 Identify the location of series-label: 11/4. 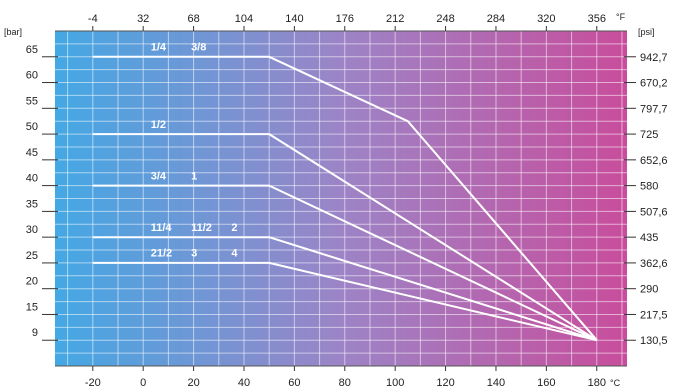
(162, 228).